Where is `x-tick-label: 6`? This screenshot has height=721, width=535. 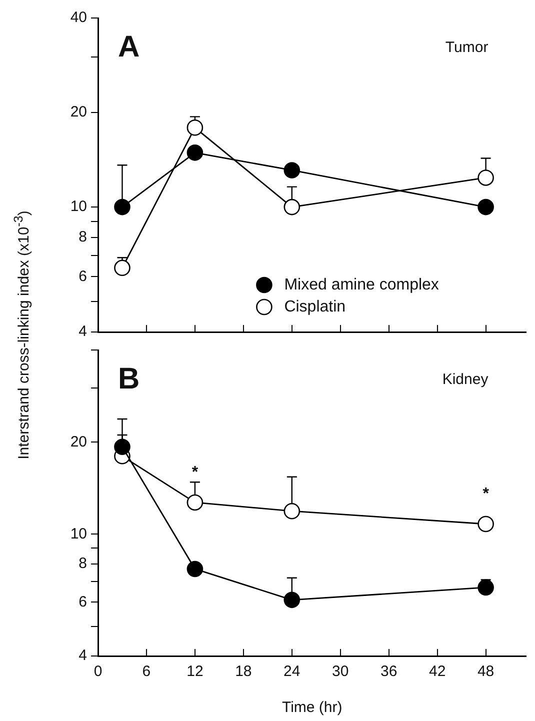
x-tick-label: 6 is located at coordinates (146, 671).